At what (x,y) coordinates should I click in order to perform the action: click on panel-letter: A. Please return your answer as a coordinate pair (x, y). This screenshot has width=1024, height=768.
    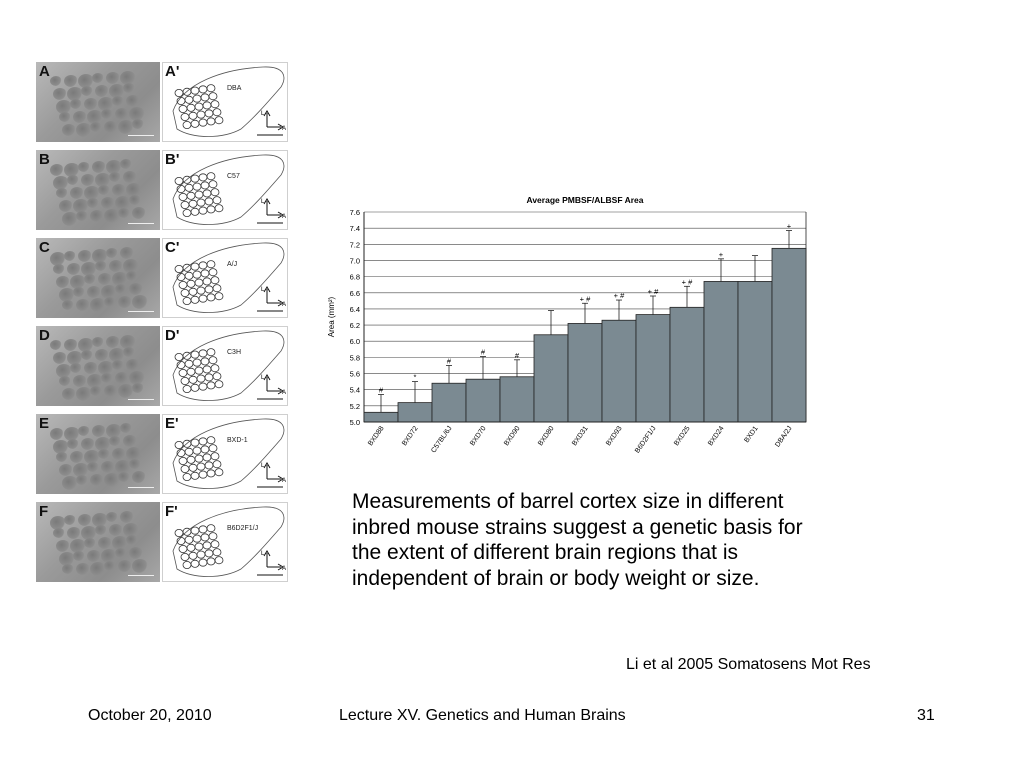
    Looking at the image, I should click on (44, 71).